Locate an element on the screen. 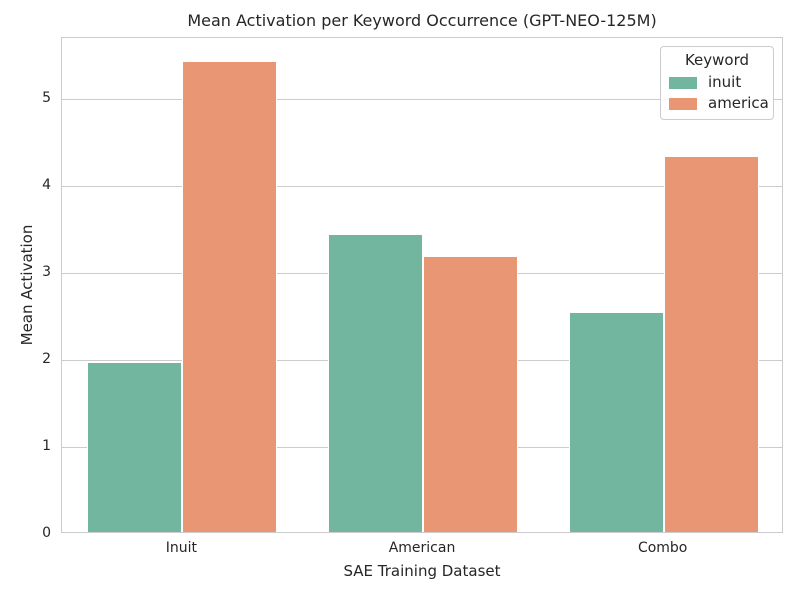 Image resolution: width=800 pixels, height=600 pixels. bar-inuit-combo is located at coordinates (616, 421).